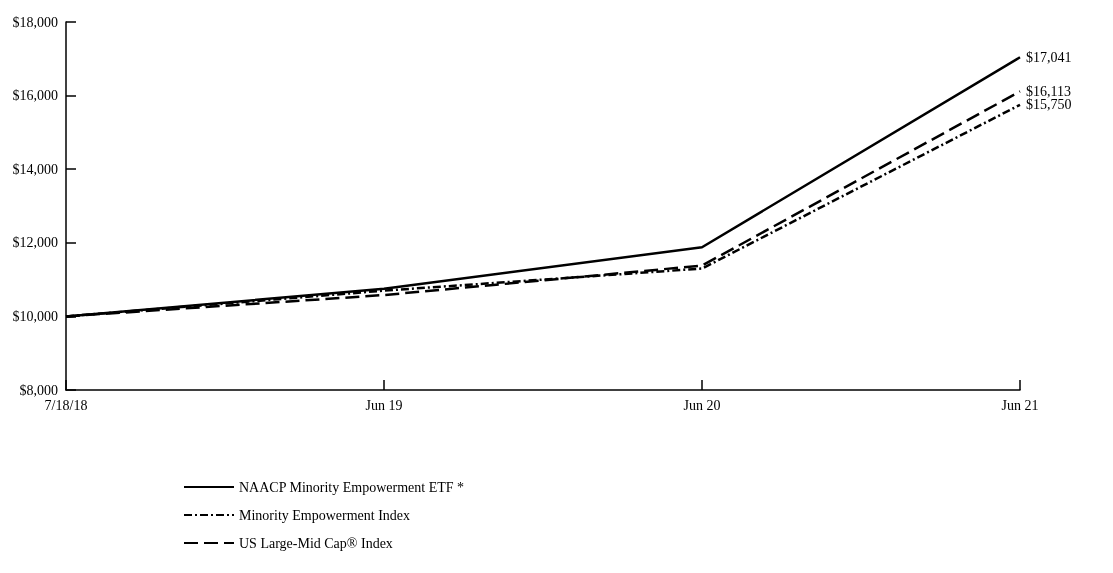  I want to click on legend-label: Minority Empowerment Index, so click(325, 515).